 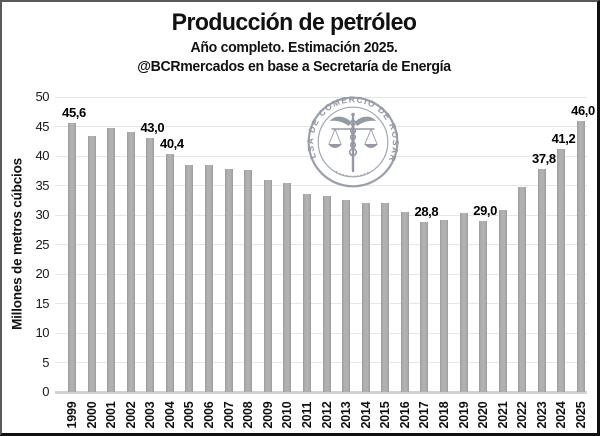 I want to click on bar-2001, so click(x=111, y=260).